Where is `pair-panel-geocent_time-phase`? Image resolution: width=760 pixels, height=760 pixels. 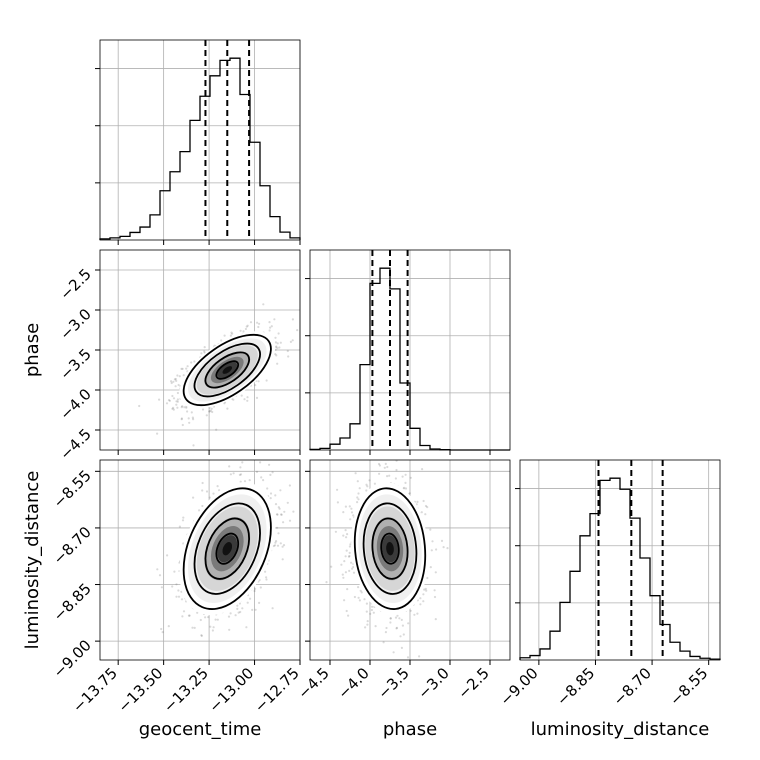 pair-panel-geocent_time-phase is located at coordinates (200, 350).